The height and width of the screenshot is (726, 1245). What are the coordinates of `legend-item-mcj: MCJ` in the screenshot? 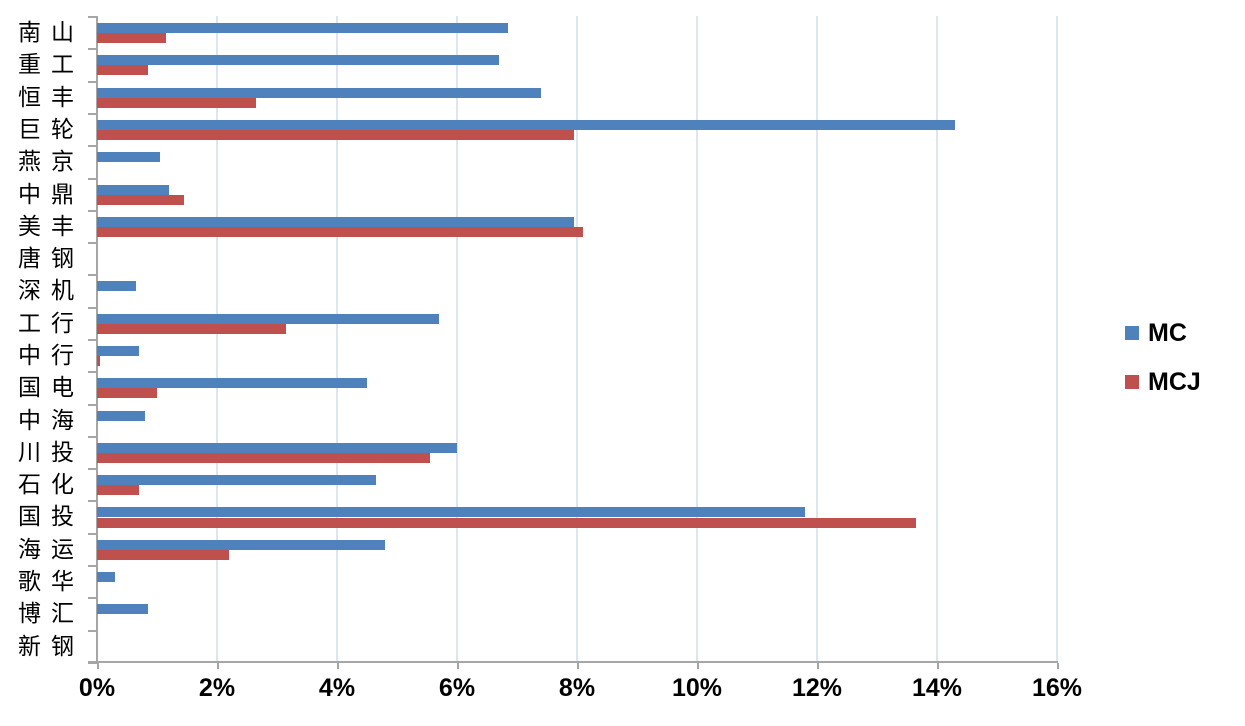 It's located at (1163, 382).